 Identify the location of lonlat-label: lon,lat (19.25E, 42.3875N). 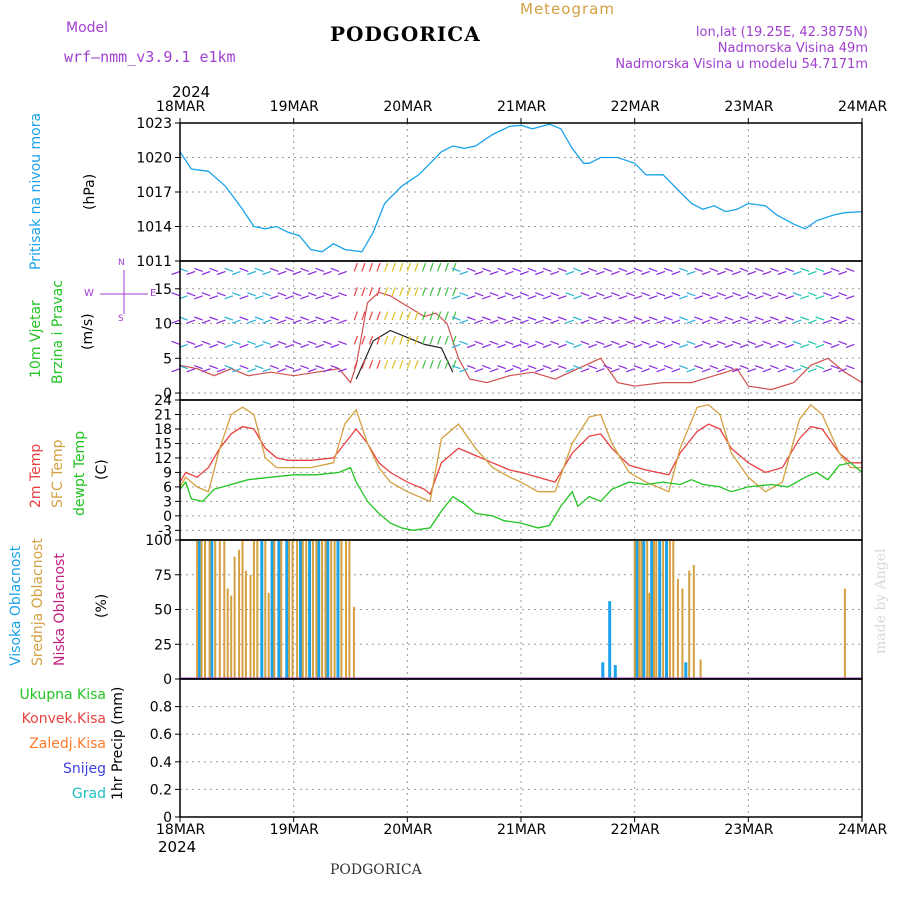
(781, 32).